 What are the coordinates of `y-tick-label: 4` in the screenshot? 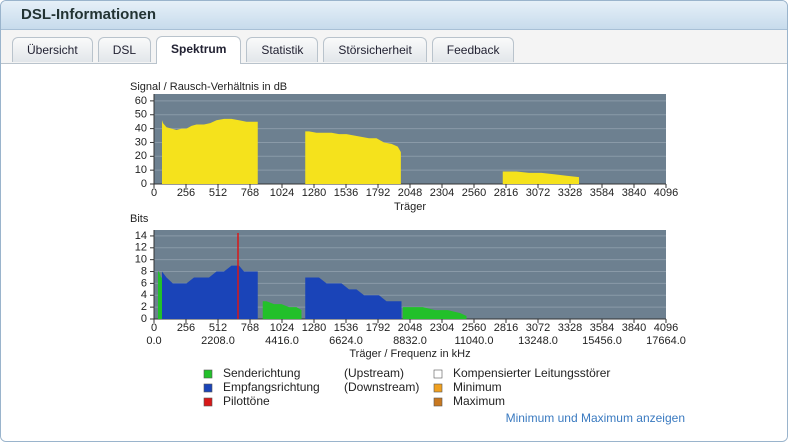 It's located at (144, 295).